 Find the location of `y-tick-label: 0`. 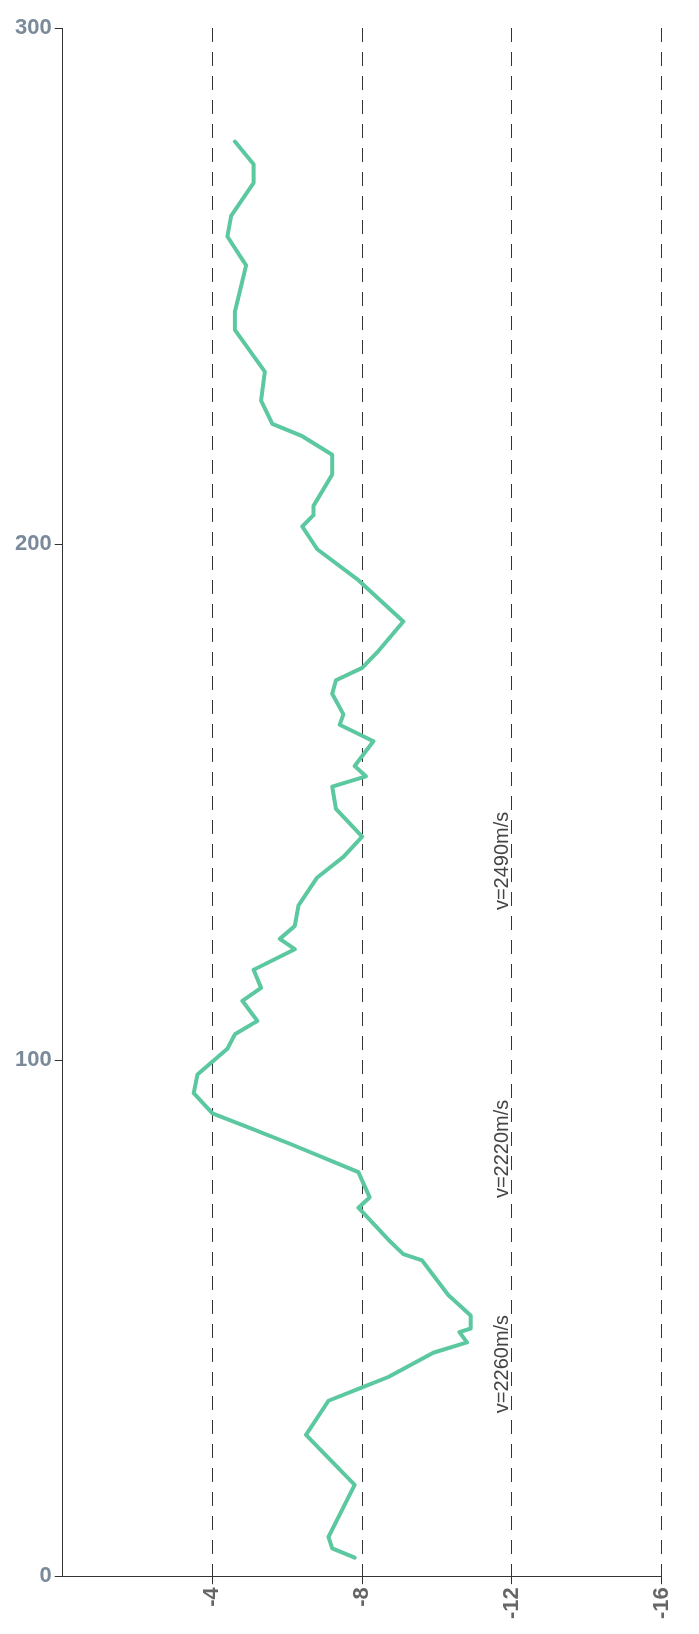

y-tick-label: 0 is located at coordinates (45, 1575).